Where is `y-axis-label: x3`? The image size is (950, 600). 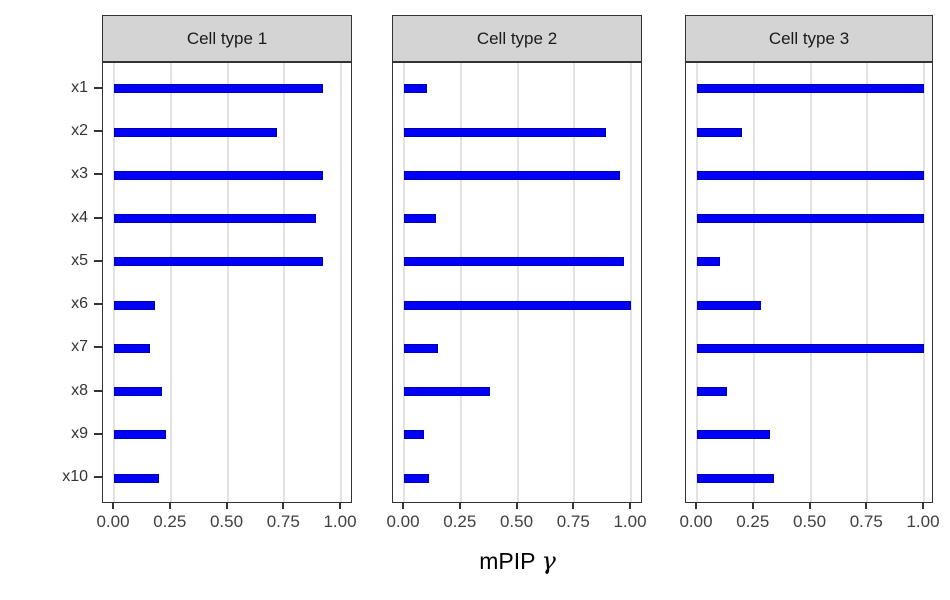
y-axis-label: x3 is located at coordinates (79, 174).